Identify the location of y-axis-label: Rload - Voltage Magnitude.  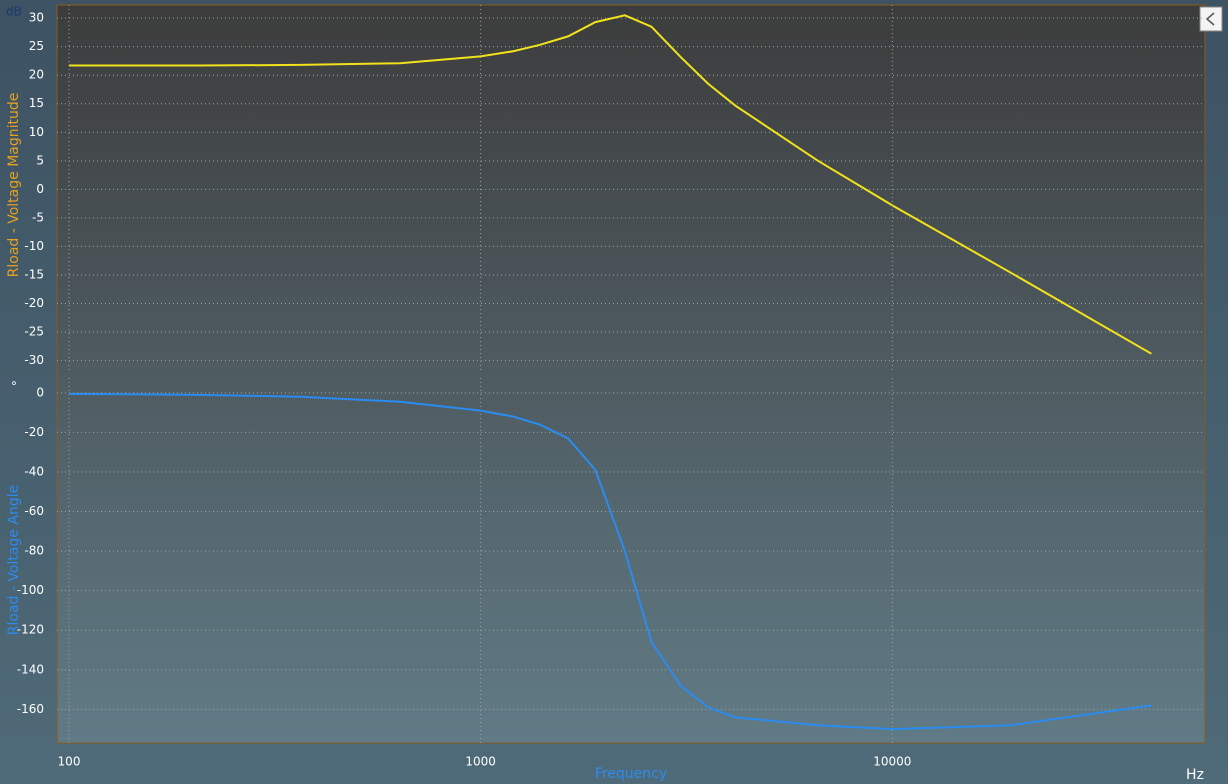
(14, 185).